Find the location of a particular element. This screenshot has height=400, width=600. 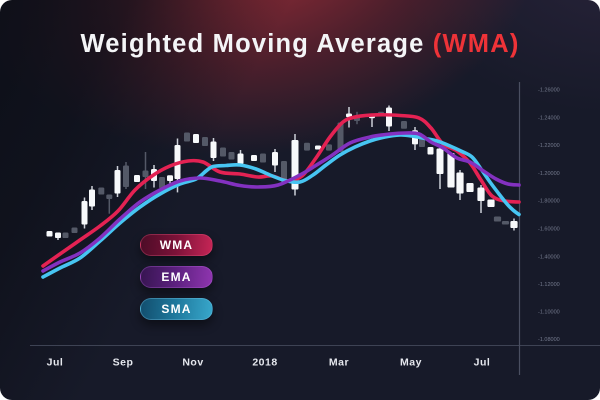

svg-text: -1.10000 is located at coordinates (549, 313).